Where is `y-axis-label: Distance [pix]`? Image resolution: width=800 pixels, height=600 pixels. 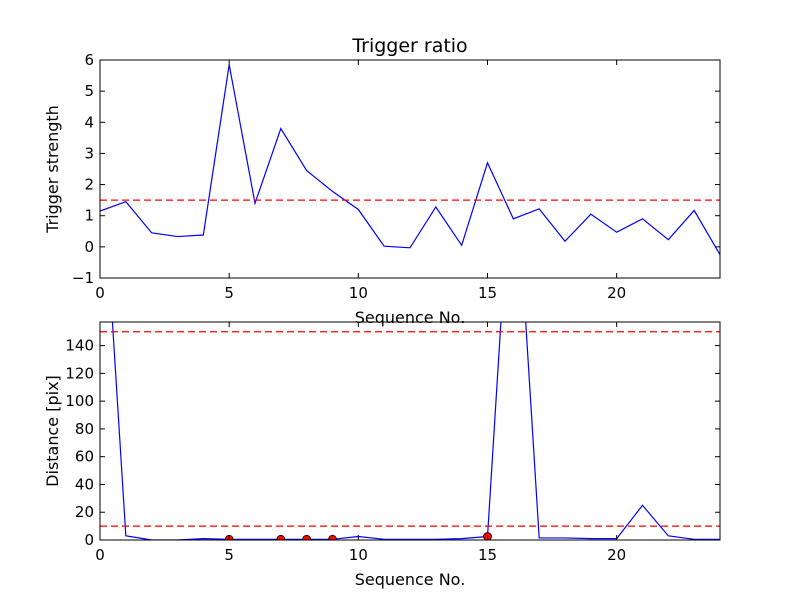 y-axis-label: Distance [pix] is located at coordinates (52, 431).